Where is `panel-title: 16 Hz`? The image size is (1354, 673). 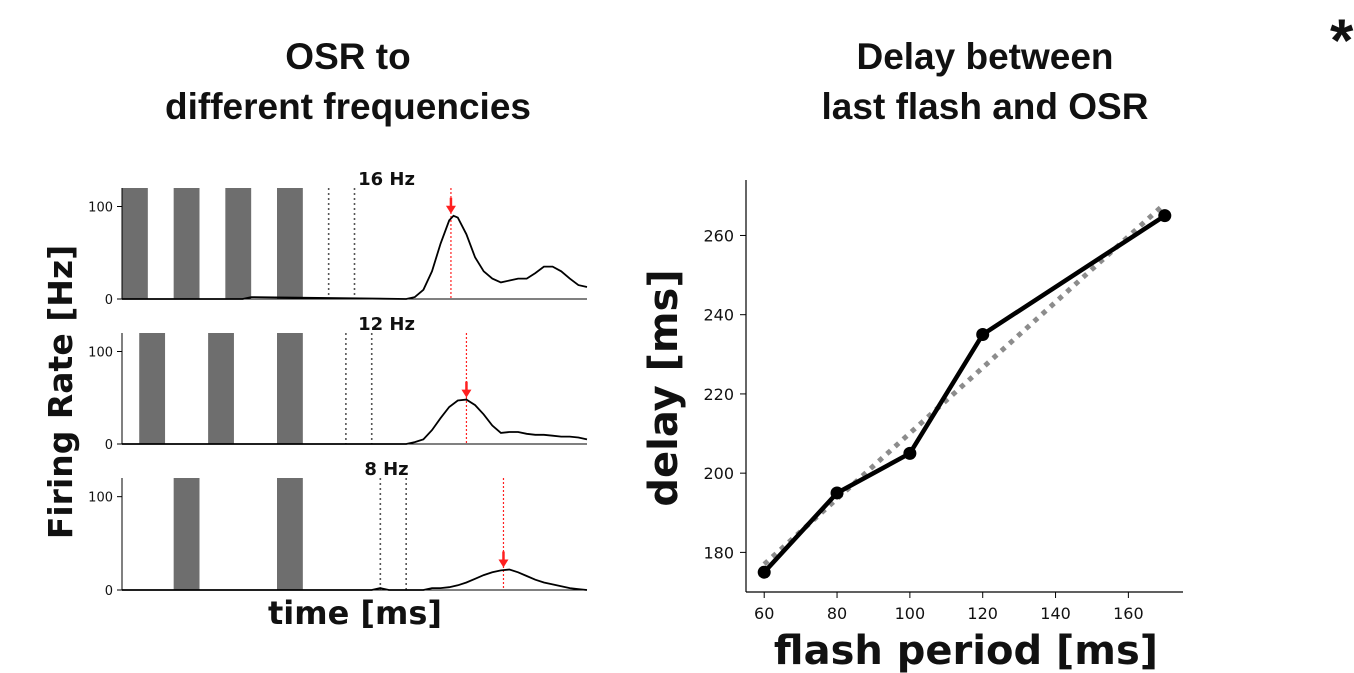
panel-title: 16 Hz is located at coordinates (386, 179).